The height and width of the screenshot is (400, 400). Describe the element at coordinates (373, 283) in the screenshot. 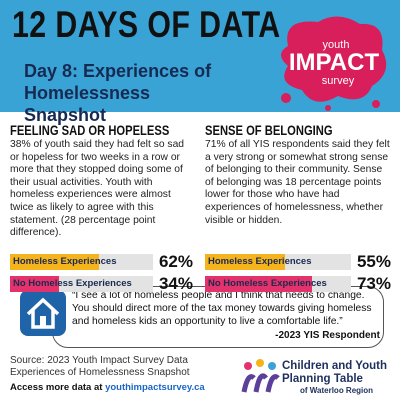

I see `bar-value-label: 73%` at that location.